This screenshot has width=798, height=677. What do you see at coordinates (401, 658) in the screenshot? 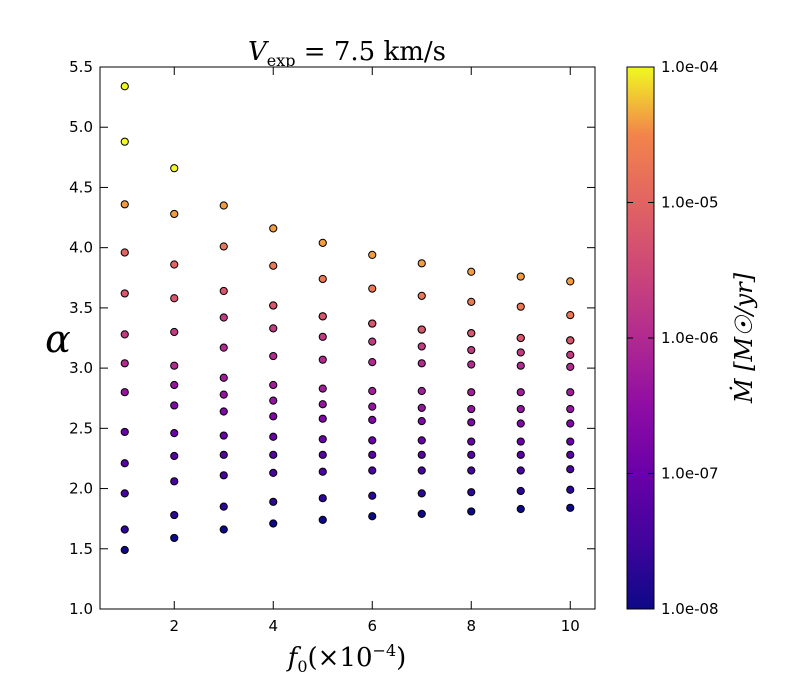
I see `x-label-post: )` at bounding box center [401, 658].